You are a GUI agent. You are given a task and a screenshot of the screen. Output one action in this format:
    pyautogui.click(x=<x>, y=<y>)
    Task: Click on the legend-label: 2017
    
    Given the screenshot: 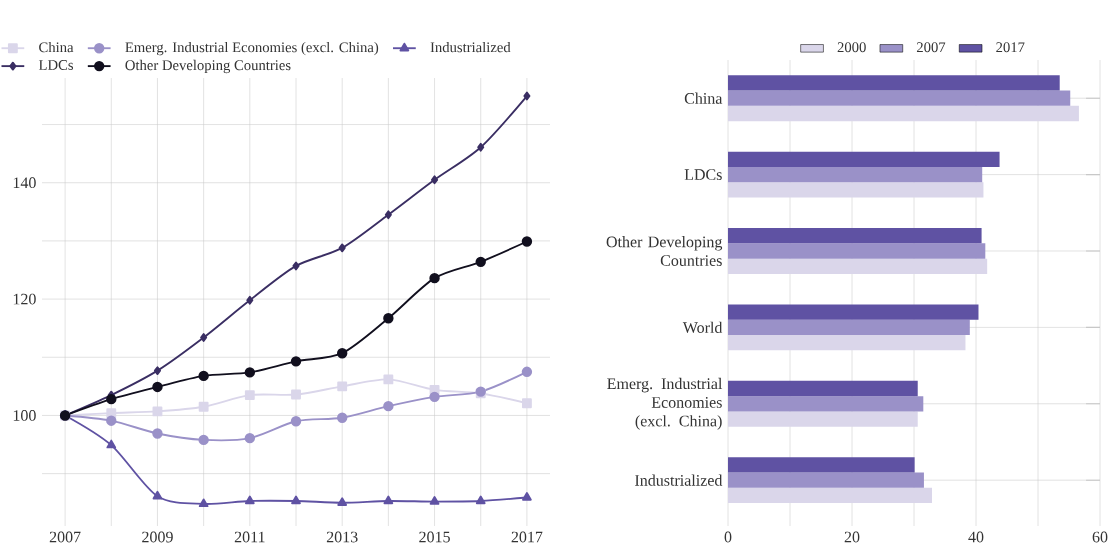 What is the action you would take?
    pyautogui.click(x=1010, y=47)
    